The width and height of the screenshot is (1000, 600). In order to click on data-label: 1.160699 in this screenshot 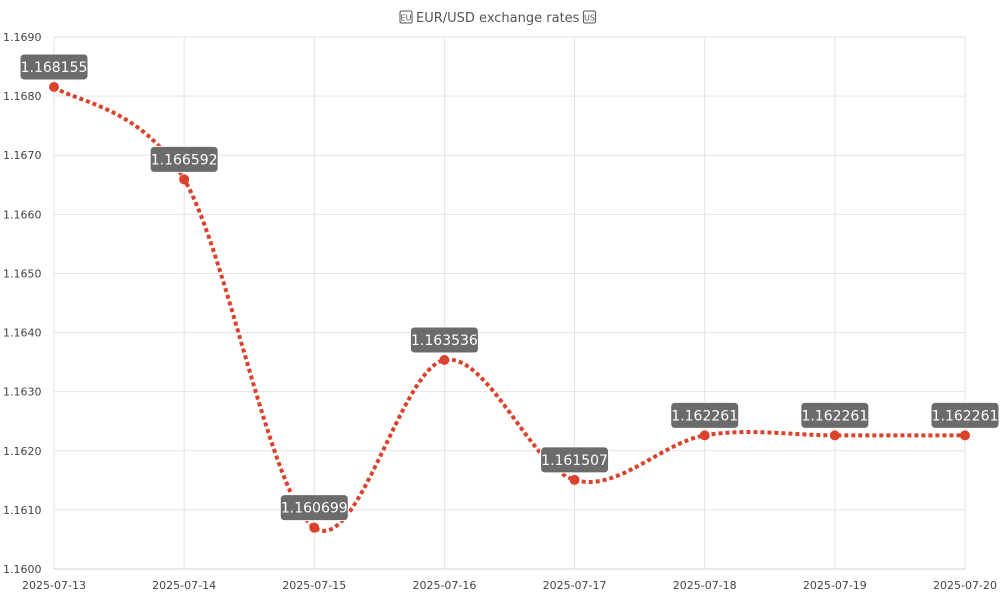, I will do `click(314, 508)`.